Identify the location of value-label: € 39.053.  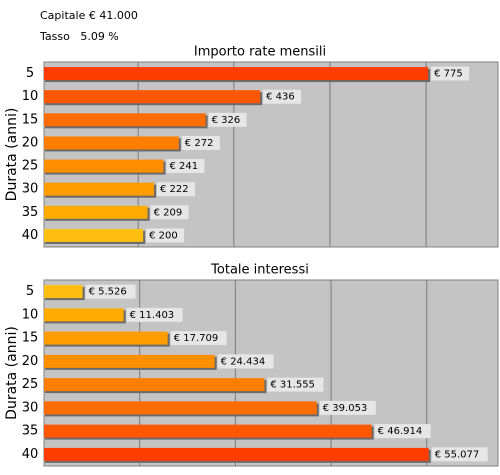
(345, 408).